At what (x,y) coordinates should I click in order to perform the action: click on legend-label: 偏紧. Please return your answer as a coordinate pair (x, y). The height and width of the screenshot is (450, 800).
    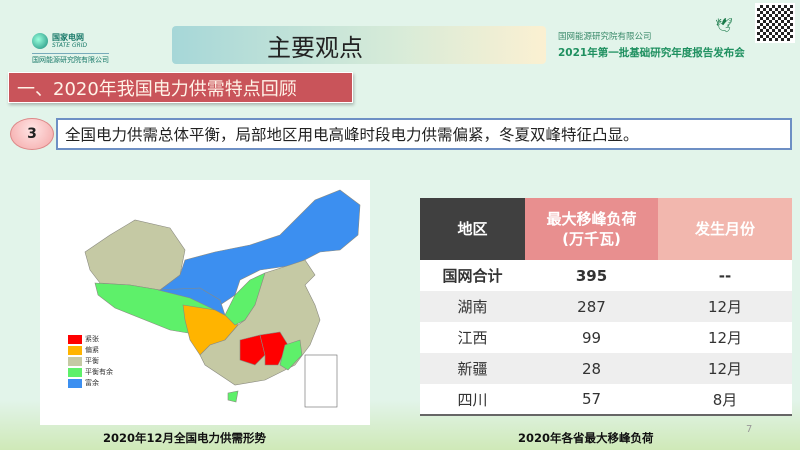
    Looking at the image, I should click on (92, 350).